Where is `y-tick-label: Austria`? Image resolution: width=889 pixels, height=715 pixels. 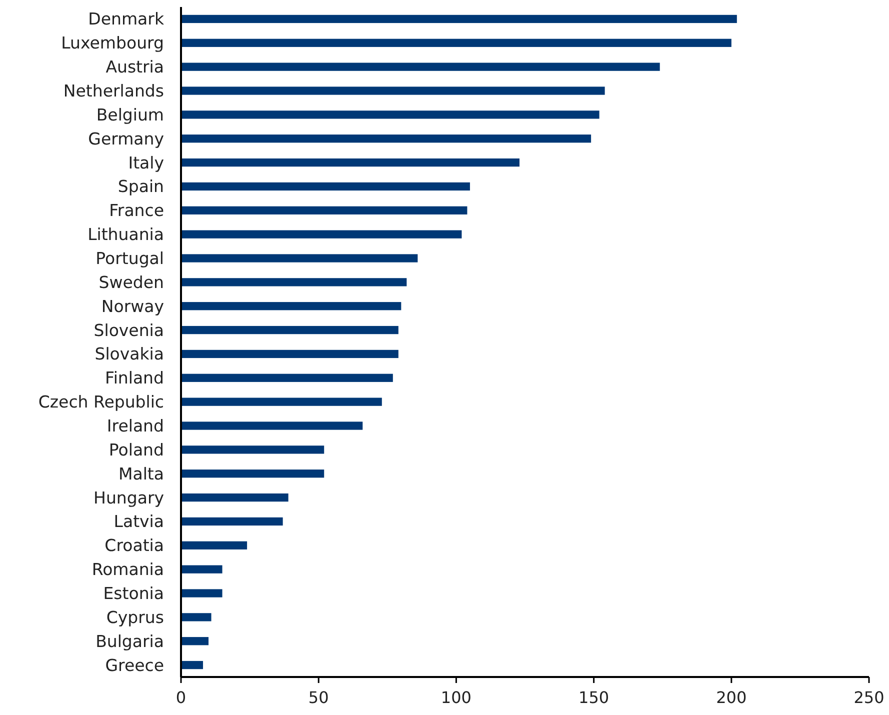 y-tick-label: Austria is located at coordinates (135, 67).